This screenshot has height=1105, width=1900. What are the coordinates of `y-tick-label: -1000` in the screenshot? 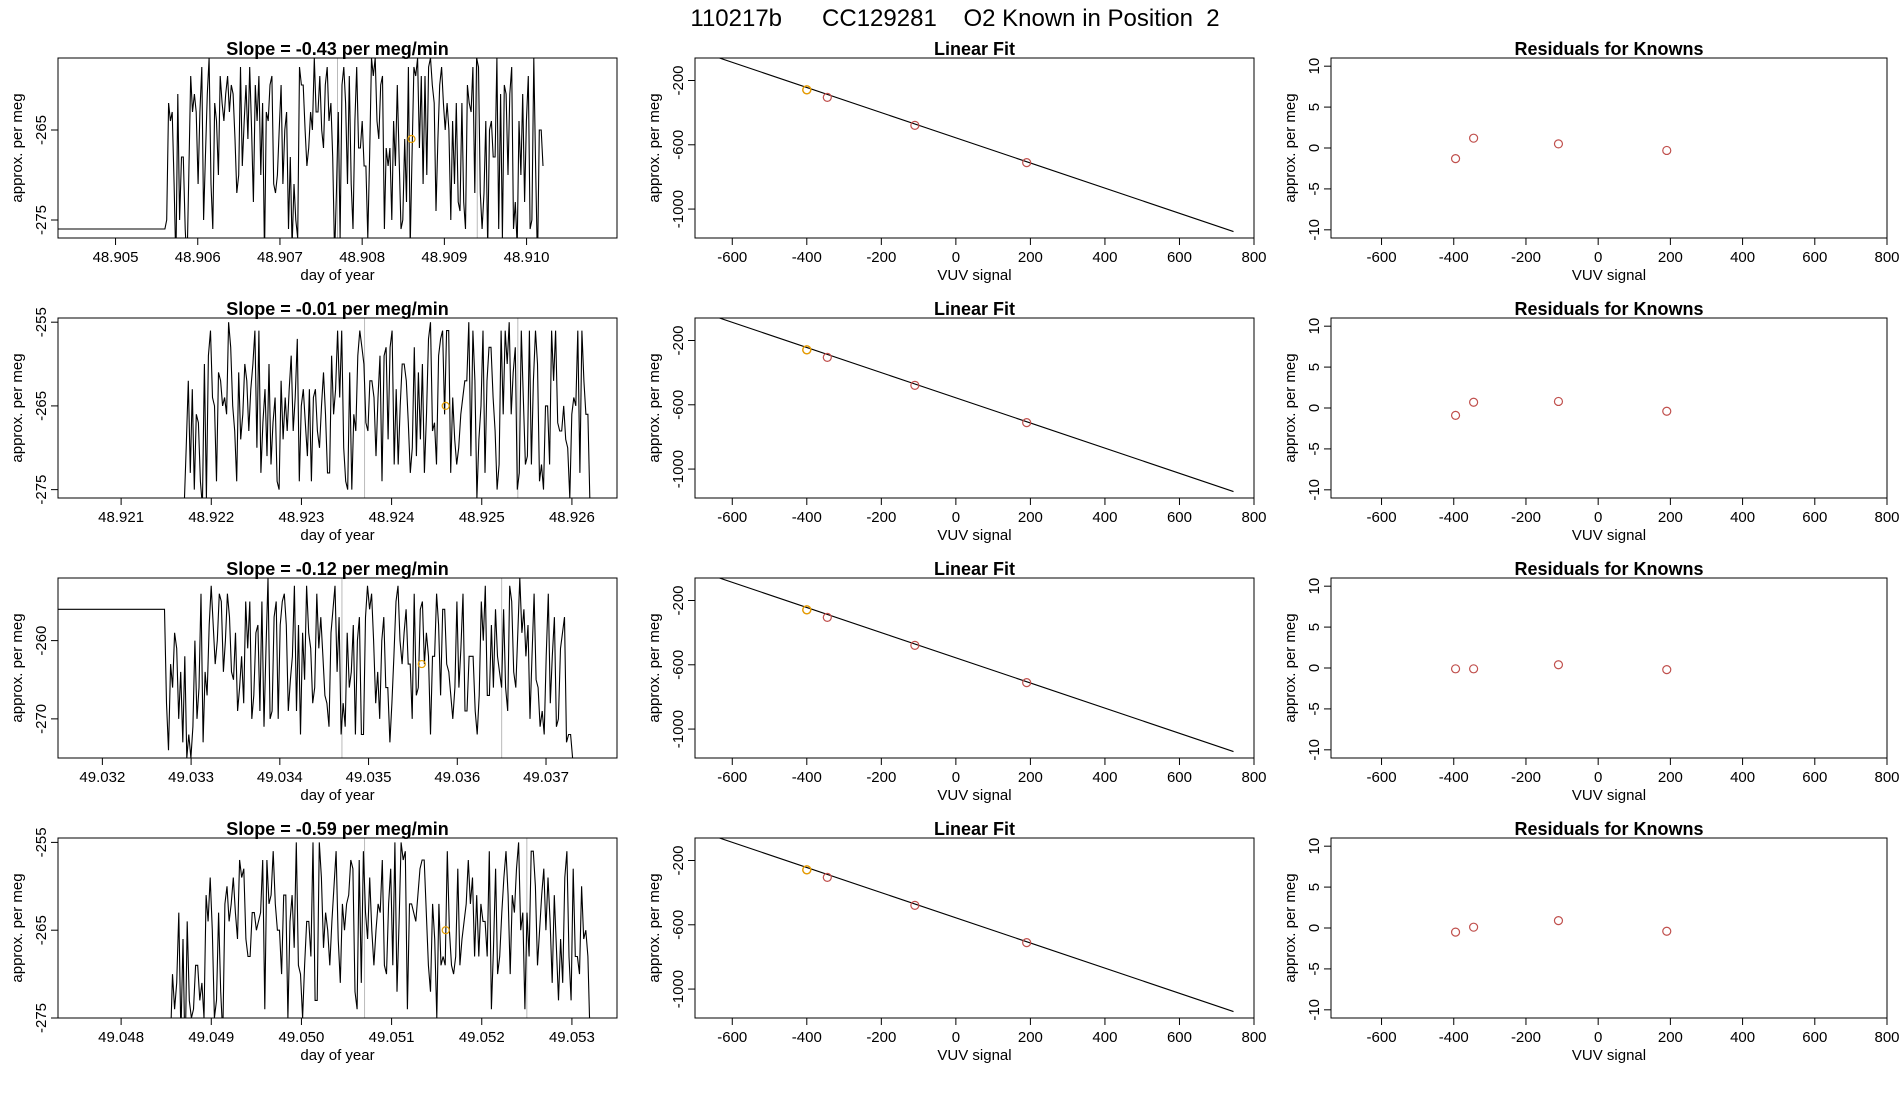 It's located at (678, 729).